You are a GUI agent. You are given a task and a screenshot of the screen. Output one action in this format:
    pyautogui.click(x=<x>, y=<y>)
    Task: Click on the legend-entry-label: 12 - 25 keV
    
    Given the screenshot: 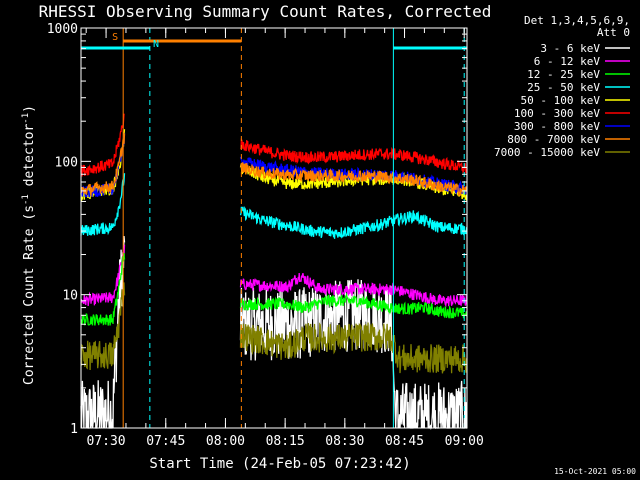 What is the action you would take?
    pyautogui.click(x=563, y=74)
    